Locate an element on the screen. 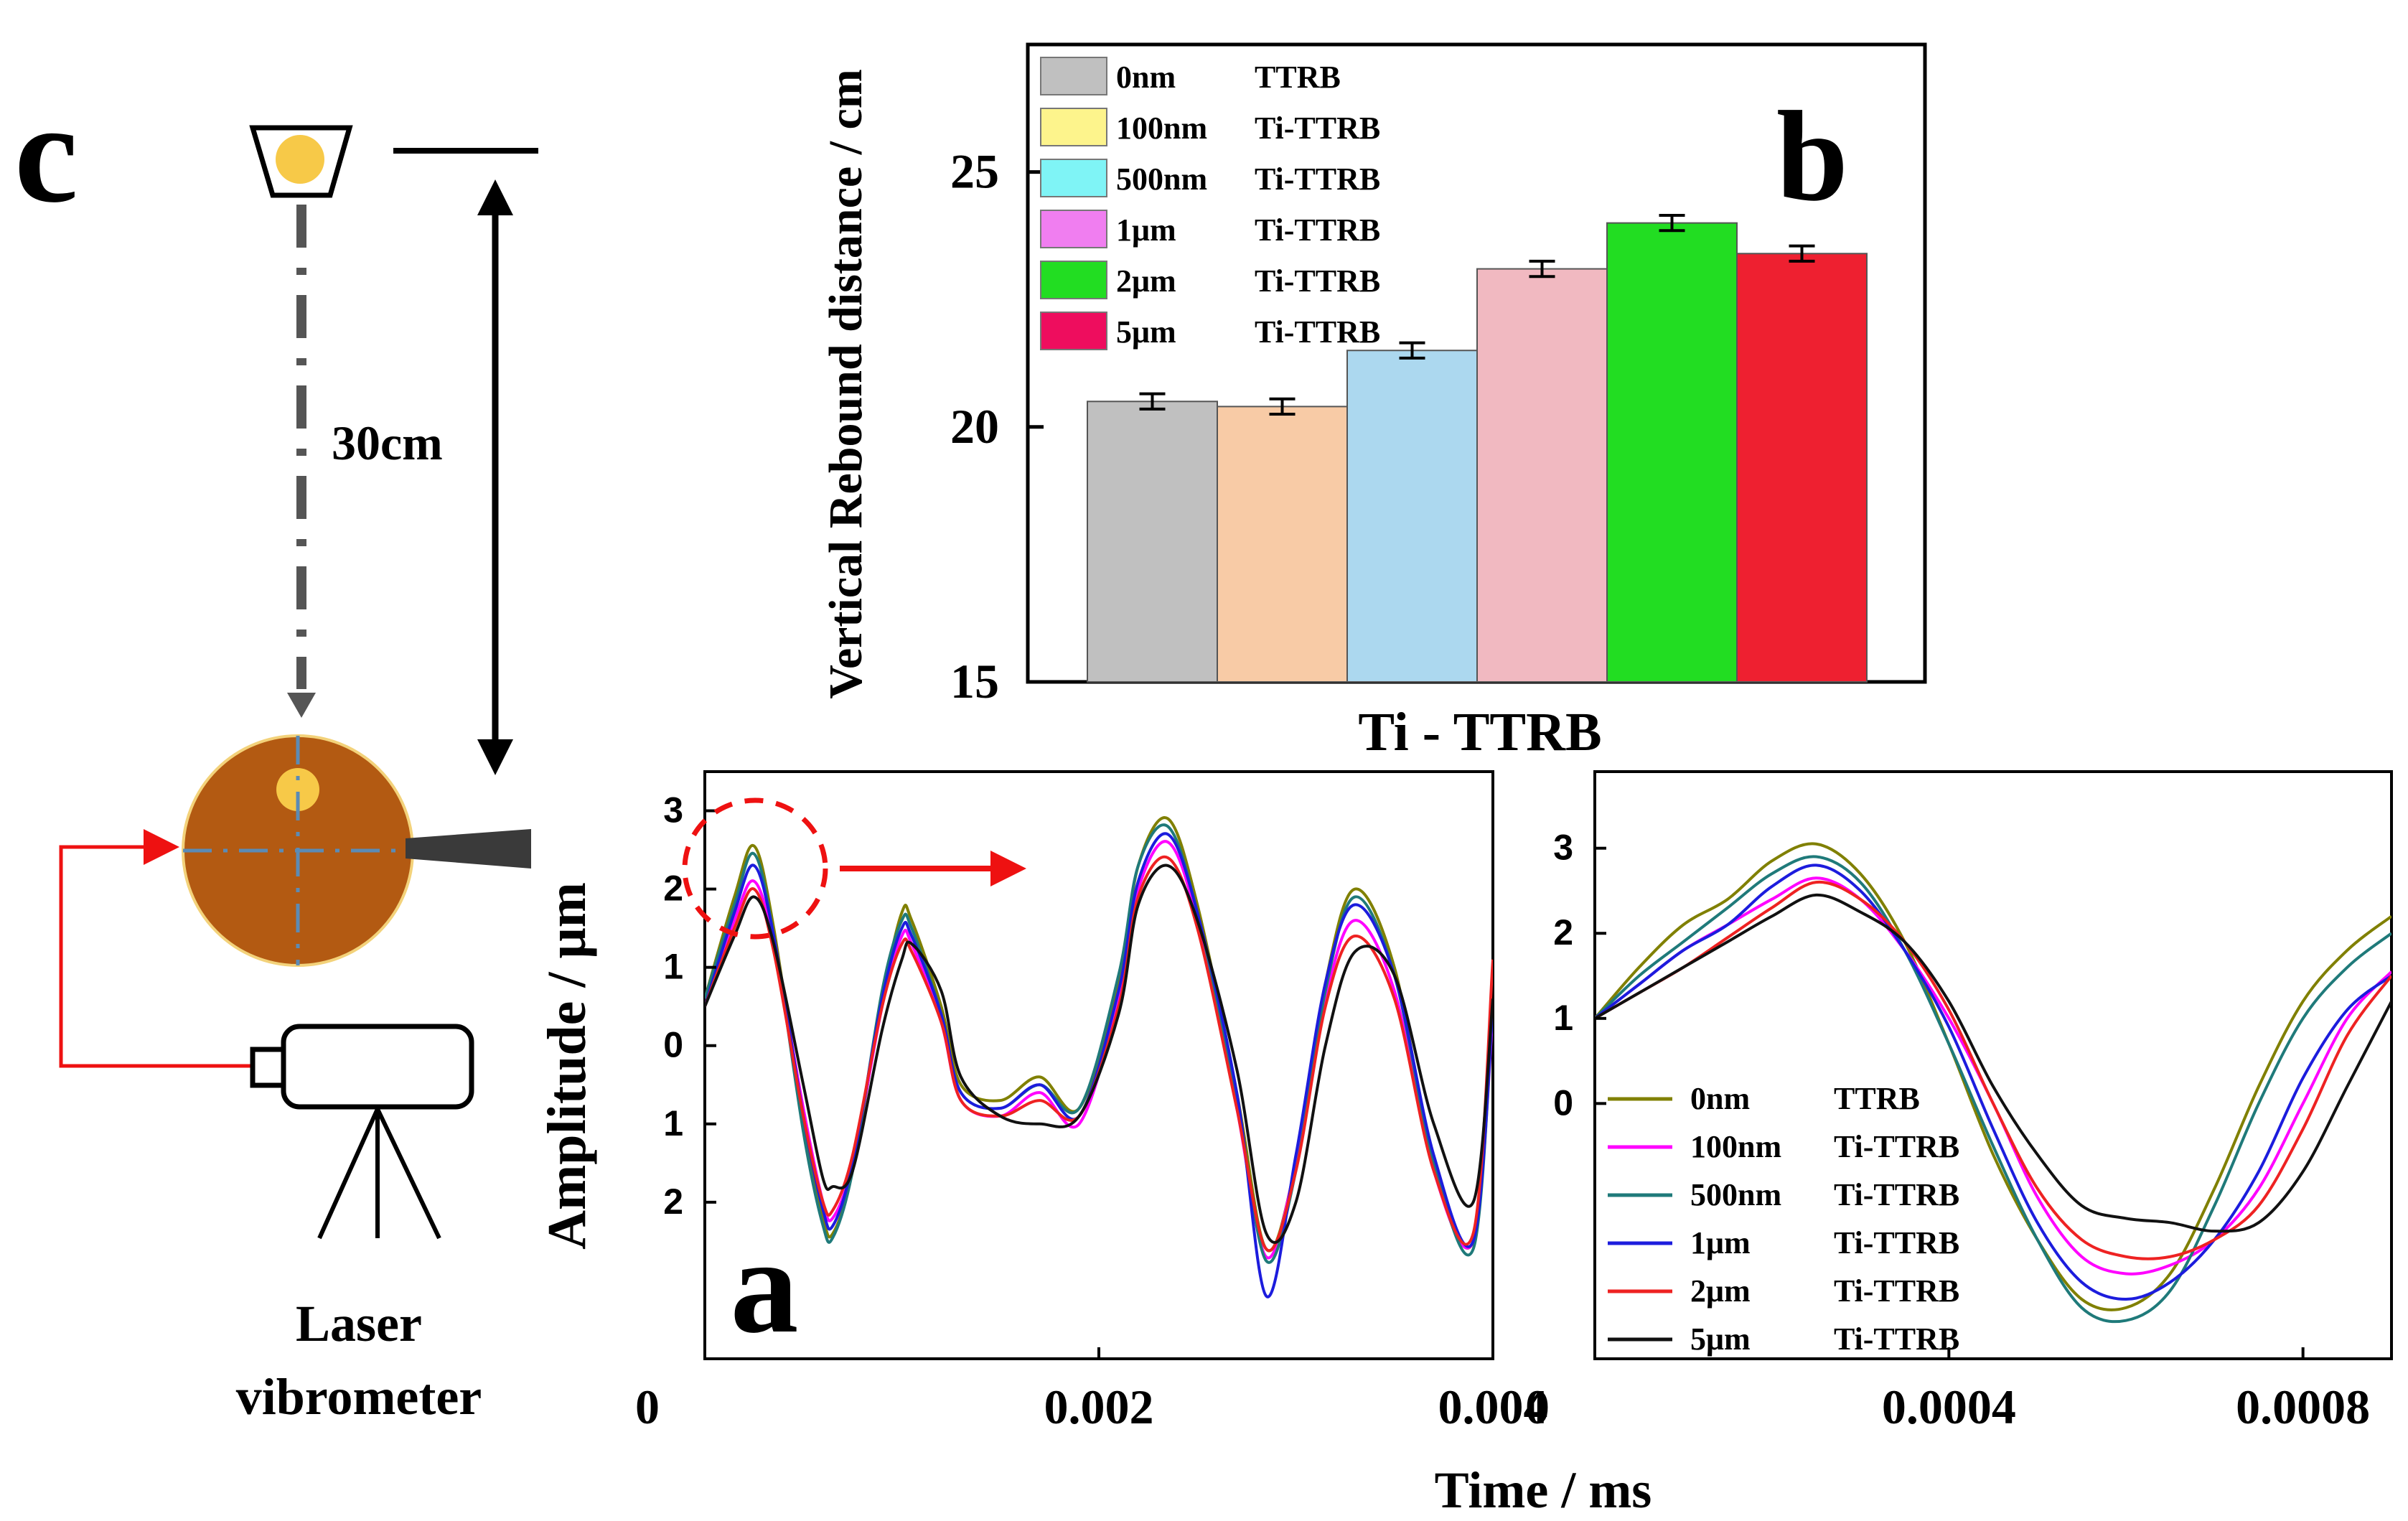 This screenshot has width=2408, height=1521. vib-y-tick-label-3: 0 is located at coordinates (673, 1045).